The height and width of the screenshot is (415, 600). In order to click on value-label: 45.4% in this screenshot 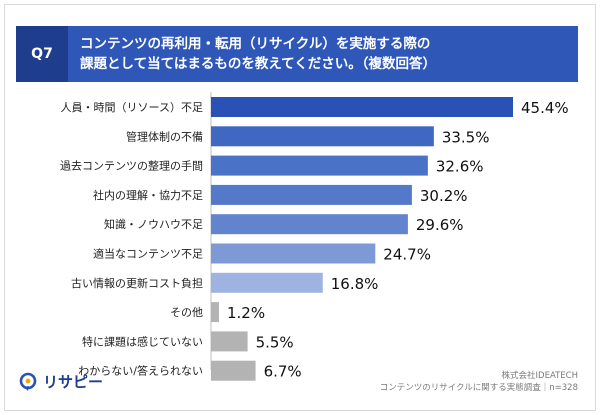, I will do `click(545, 108)`.